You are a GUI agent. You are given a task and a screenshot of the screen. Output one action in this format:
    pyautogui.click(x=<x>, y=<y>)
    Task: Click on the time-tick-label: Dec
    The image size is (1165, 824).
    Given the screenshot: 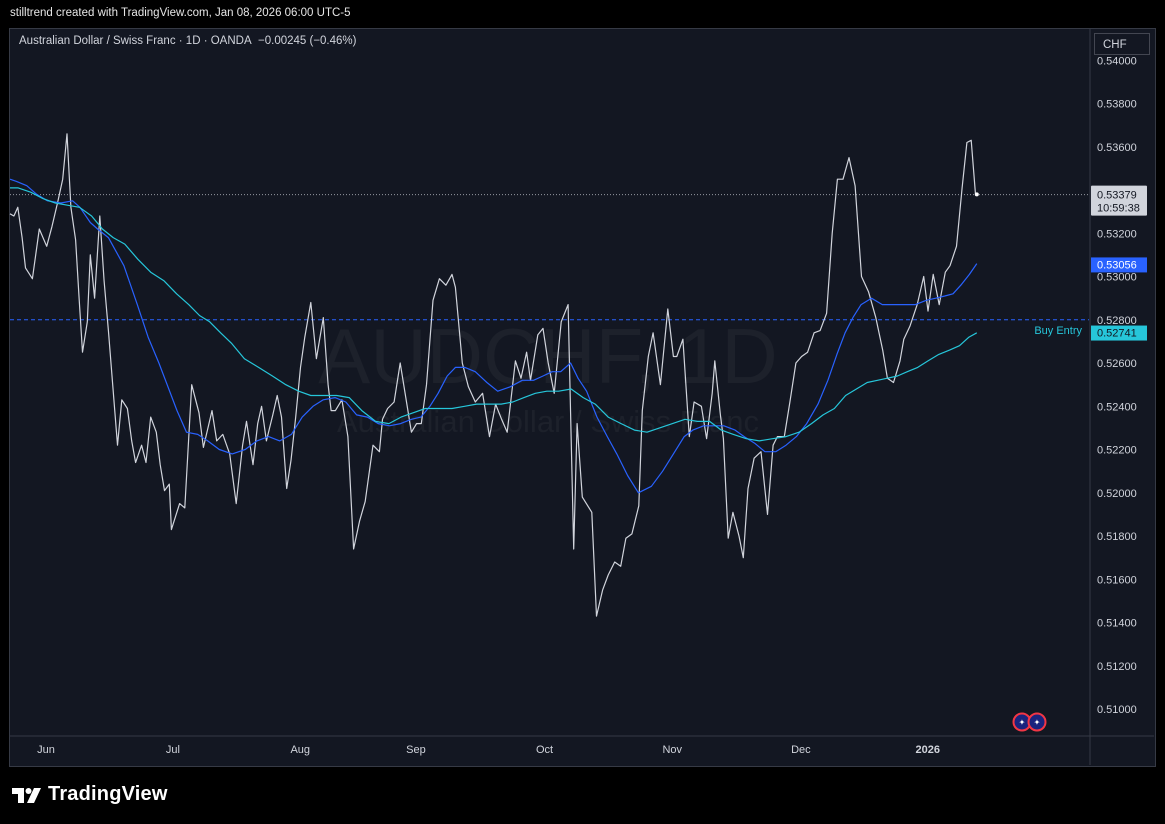 What is the action you would take?
    pyautogui.click(x=801, y=750)
    